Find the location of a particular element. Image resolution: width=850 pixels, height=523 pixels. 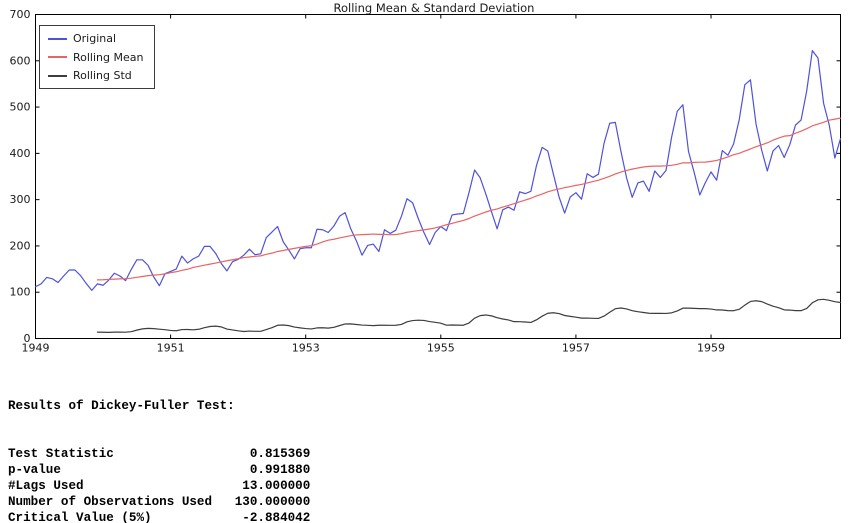

x-tick-label: 1951 is located at coordinates (171, 348).